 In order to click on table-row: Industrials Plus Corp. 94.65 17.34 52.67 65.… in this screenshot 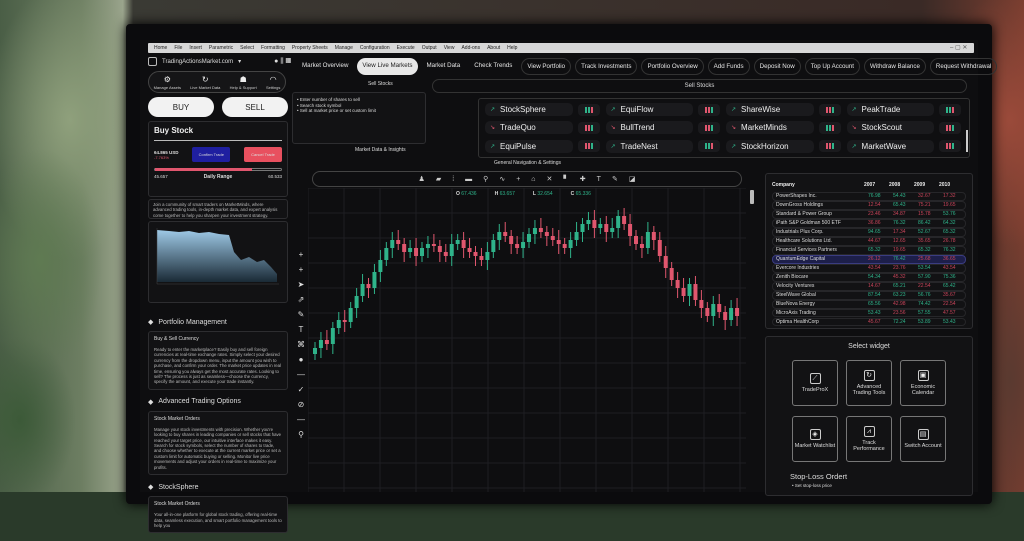, I will do `click(869, 232)`.